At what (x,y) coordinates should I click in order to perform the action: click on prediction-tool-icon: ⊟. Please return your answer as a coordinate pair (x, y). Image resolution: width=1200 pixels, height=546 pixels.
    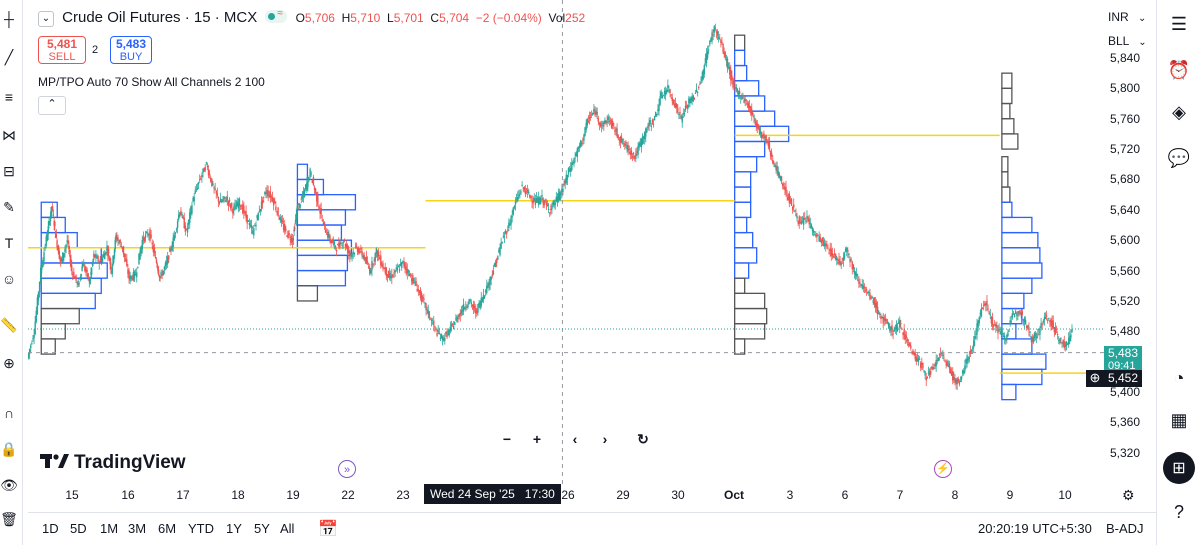
    Looking at the image, I should click on (9, 170).